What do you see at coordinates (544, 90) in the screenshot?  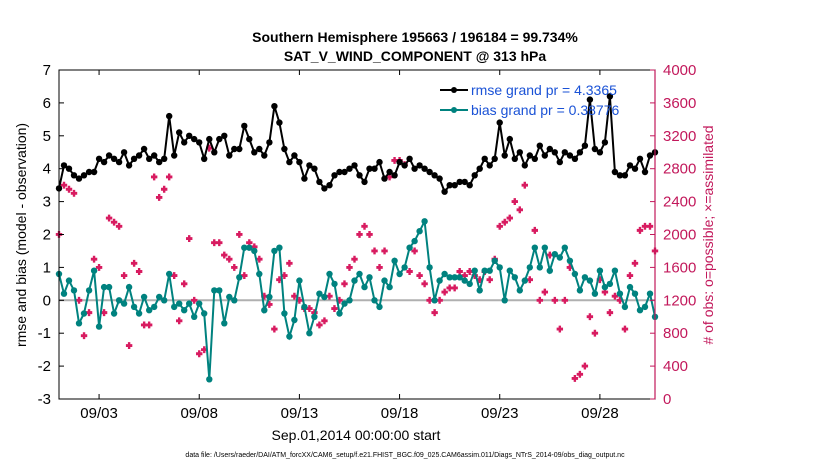 I see `legend-rmse-label: rmse grand pr = 4.3365` at bounding box center [544, 90].